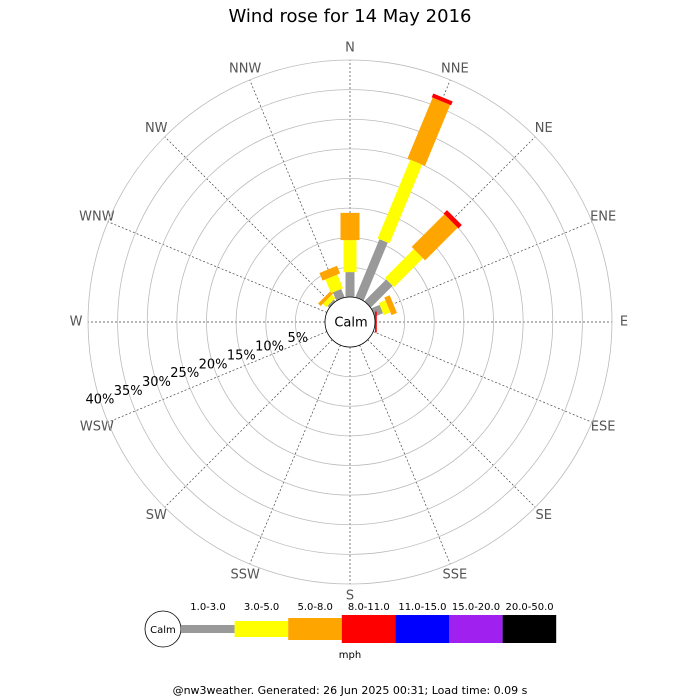  Describe the element at coordinates (350, 48) in the screenshot. I see `direction-label: N` at that location.